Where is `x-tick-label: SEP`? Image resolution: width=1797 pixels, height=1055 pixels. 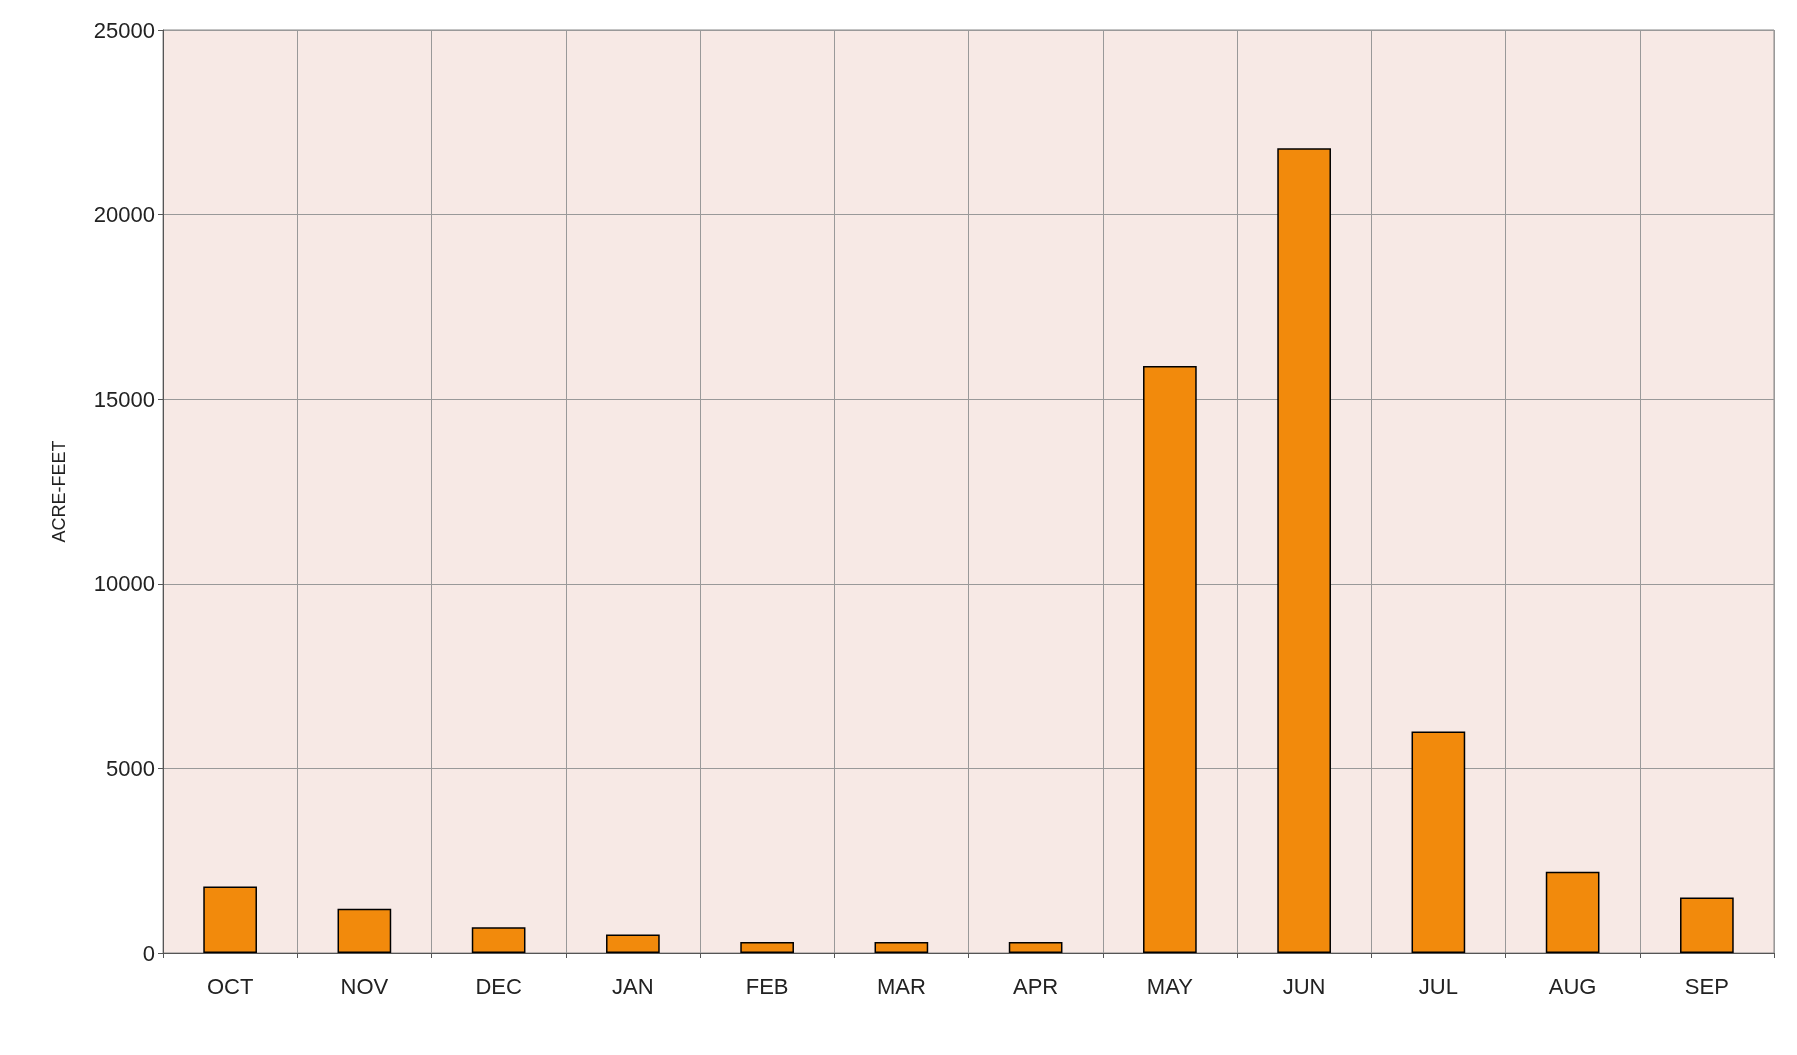
x-tick-label: SEP is located at coordinates (1706, 986).